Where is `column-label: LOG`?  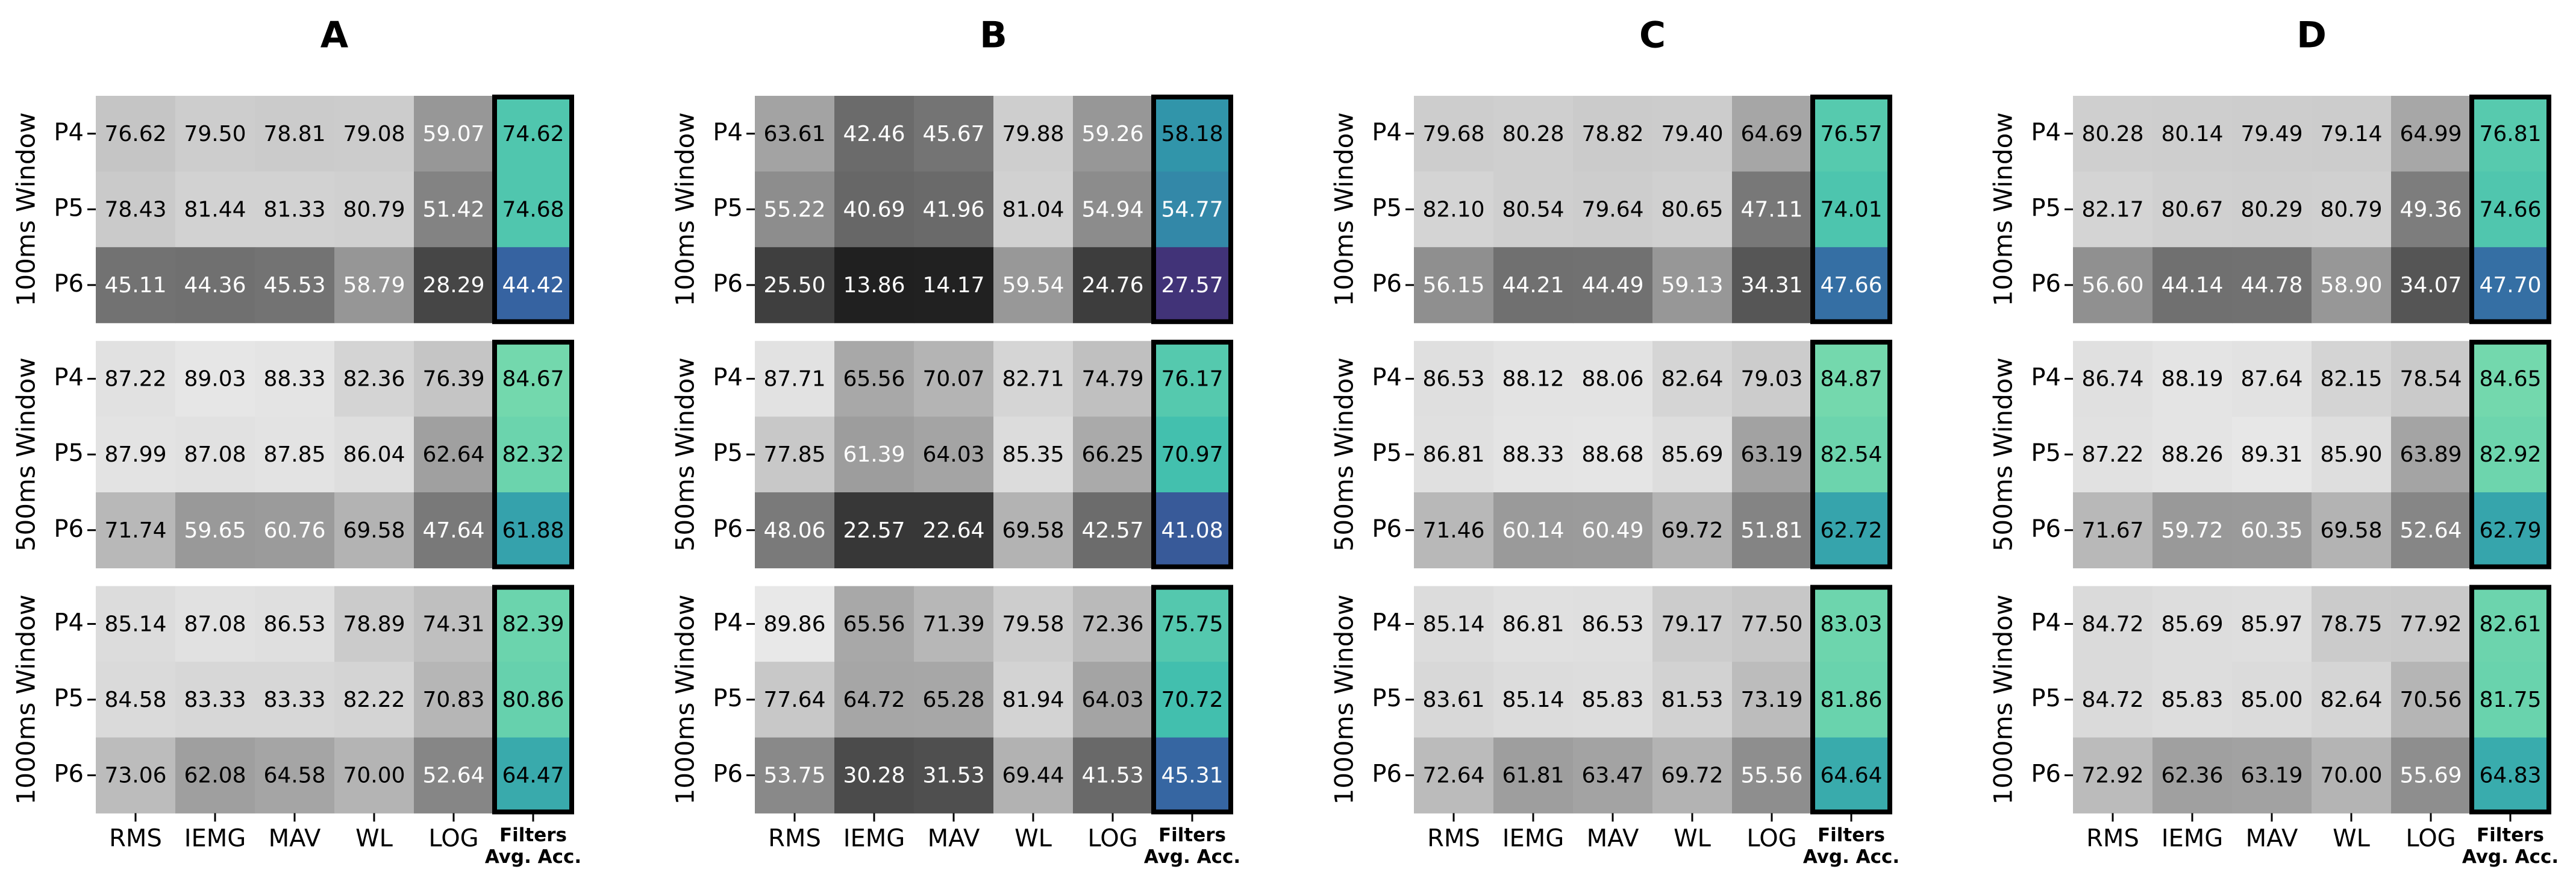 column-label: LOG is located at coordinates (1771, 838).